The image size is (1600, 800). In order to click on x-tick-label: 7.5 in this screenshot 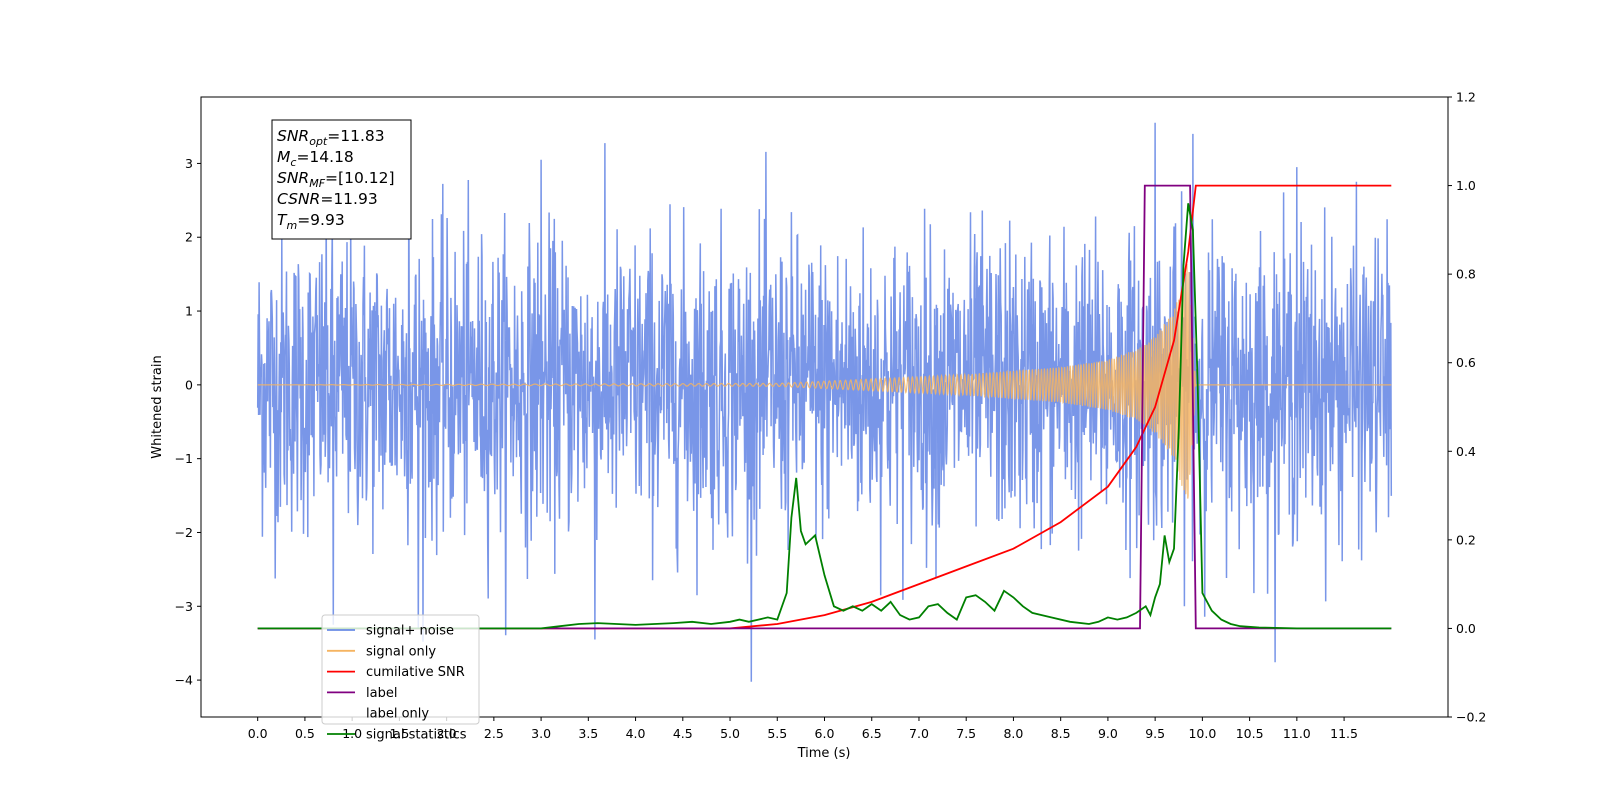, I will do `click(966, 733)`.